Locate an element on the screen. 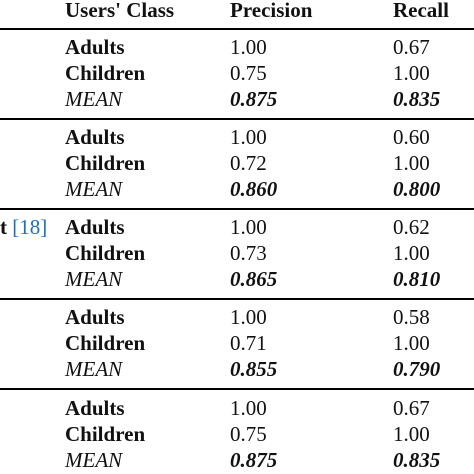 Image resolution: width=474 pixels, height=474 pixels. recall-value: 0.62 is located at coordinates (411, 227).